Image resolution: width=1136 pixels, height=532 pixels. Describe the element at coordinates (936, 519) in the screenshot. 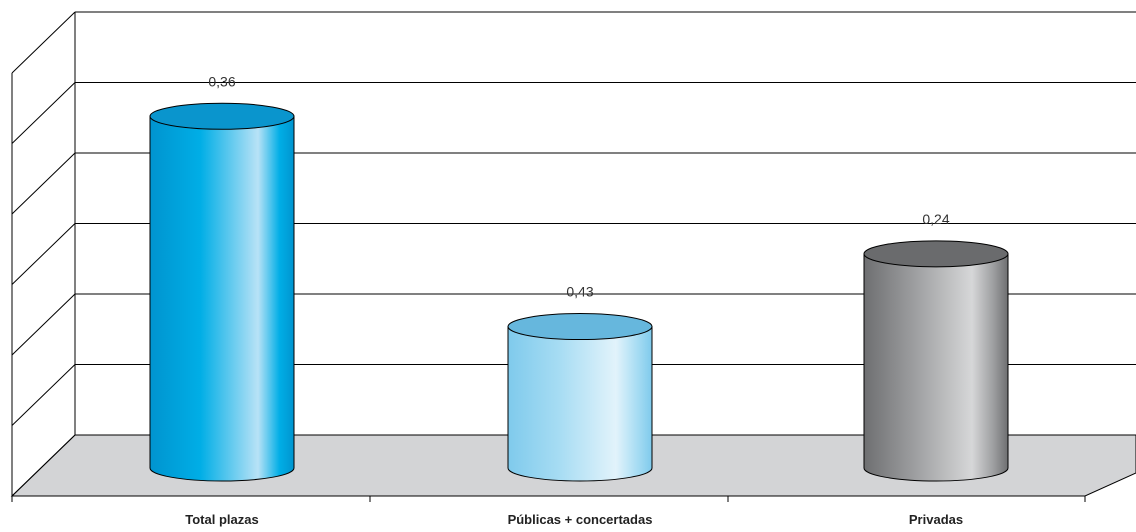

I see `category-label: Privadas` at that location.